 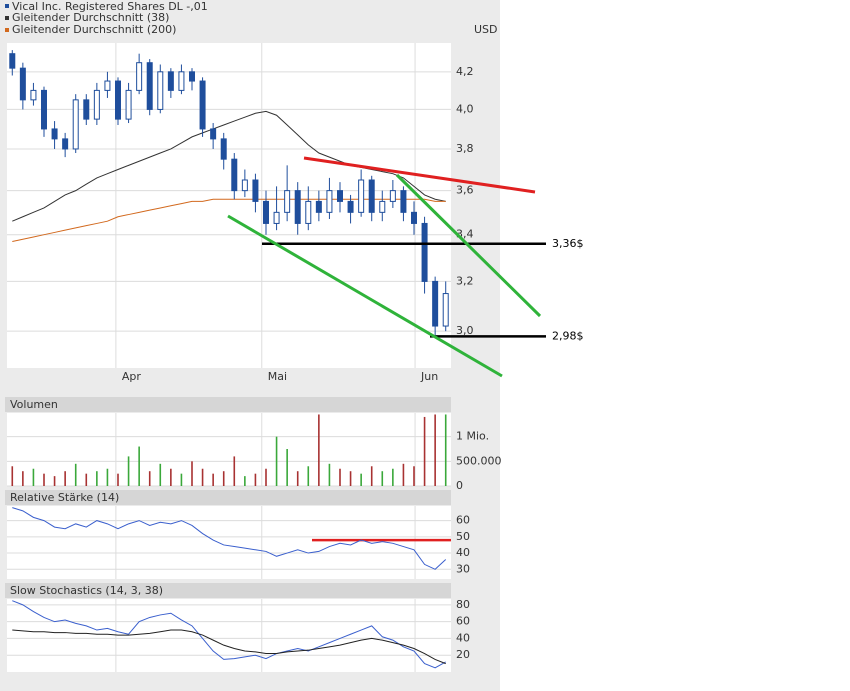 I want to click on legend-label: Gleitender Durchschnitt (200), so click(x=94, y=29).